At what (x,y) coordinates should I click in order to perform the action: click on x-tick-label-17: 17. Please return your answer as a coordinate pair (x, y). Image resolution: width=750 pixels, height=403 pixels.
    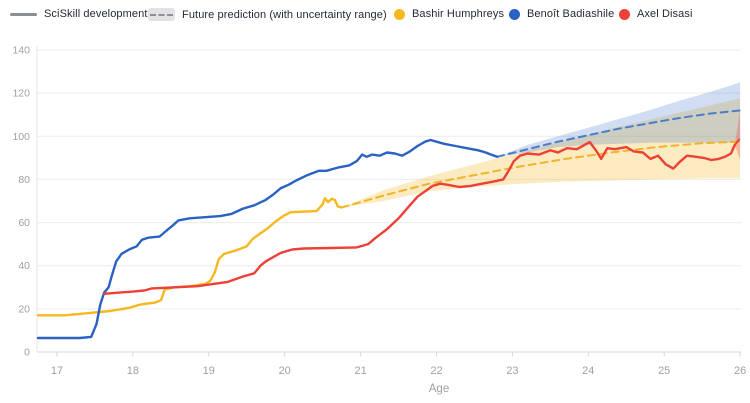
    Looking at the image, I should click on (57, 371).